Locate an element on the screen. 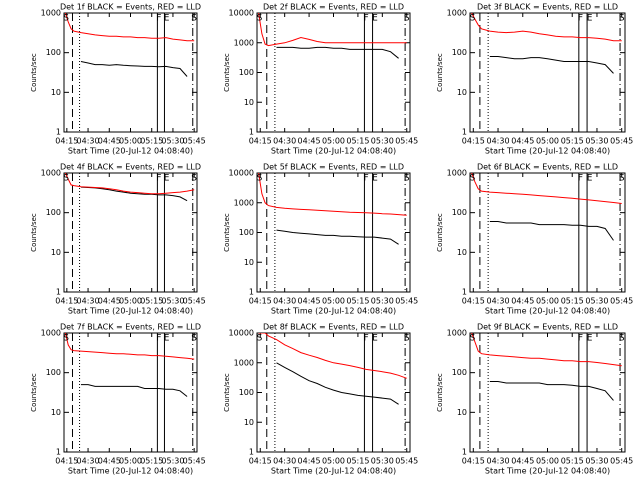  chart-title: Det 7f BLACK = Events, RED = LLD is located at coordinates (130, 327).